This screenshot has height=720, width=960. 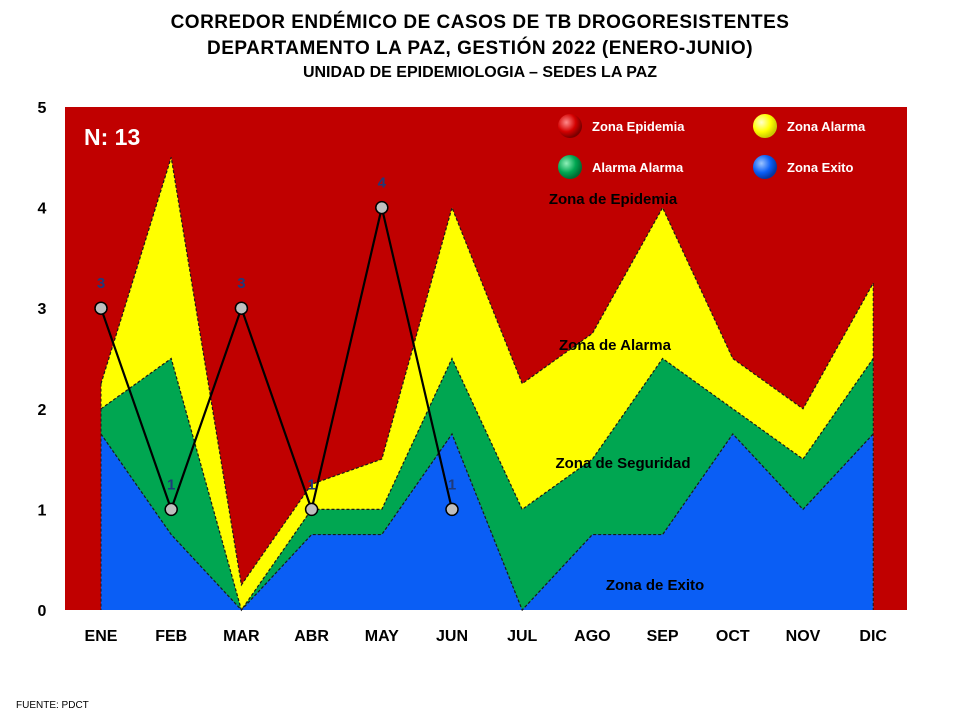 What do you see at coordinates (241, 636) in the screenshot?
I see `x-tick-label-mar: MAR` at bounding box center [241, 636].